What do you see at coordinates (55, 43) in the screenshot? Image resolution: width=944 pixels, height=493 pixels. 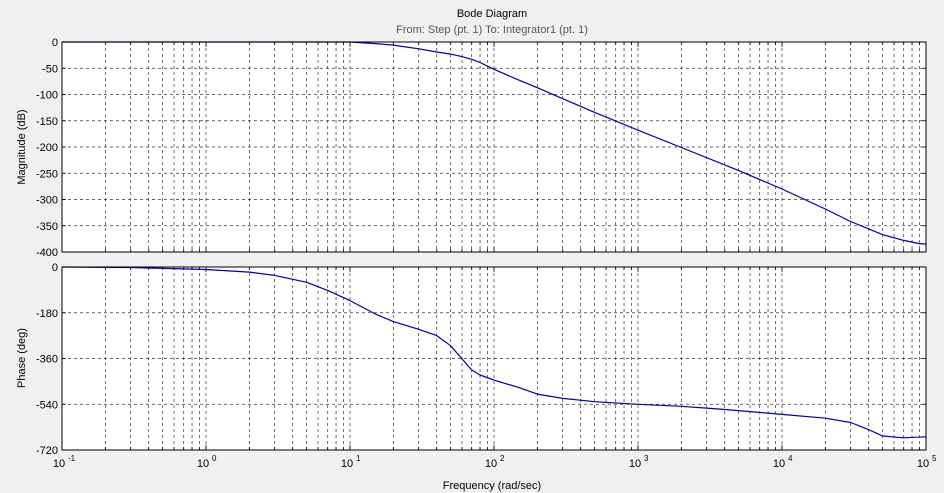 I see `magnitude-y-tick-label: 0` at bounding box center [55, 43].